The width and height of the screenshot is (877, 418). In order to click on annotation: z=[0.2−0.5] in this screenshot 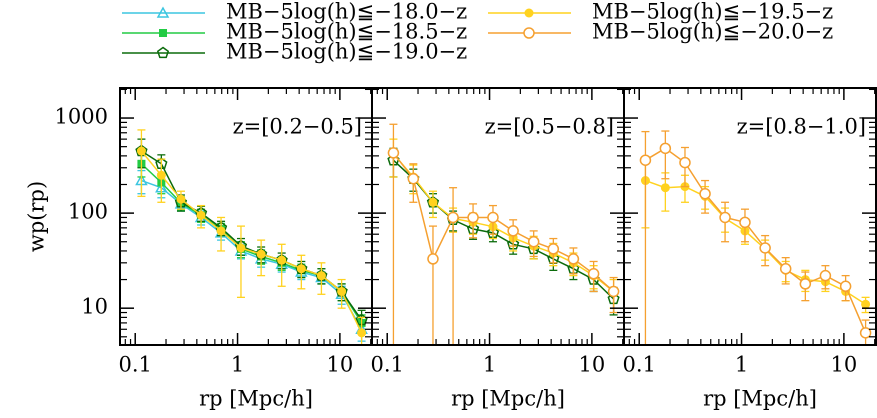, I will do `click(297, 127)`.